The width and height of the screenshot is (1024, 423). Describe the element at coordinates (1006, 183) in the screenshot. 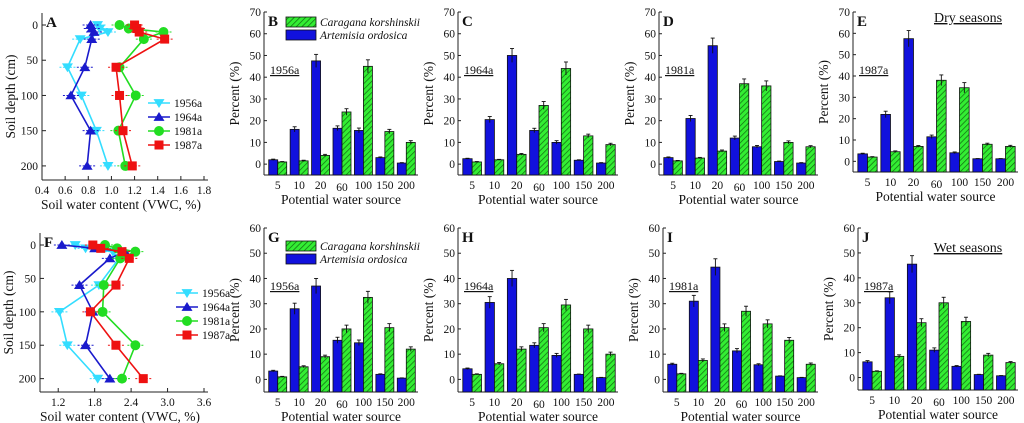

I see `x-tick-label: 200` at that location.